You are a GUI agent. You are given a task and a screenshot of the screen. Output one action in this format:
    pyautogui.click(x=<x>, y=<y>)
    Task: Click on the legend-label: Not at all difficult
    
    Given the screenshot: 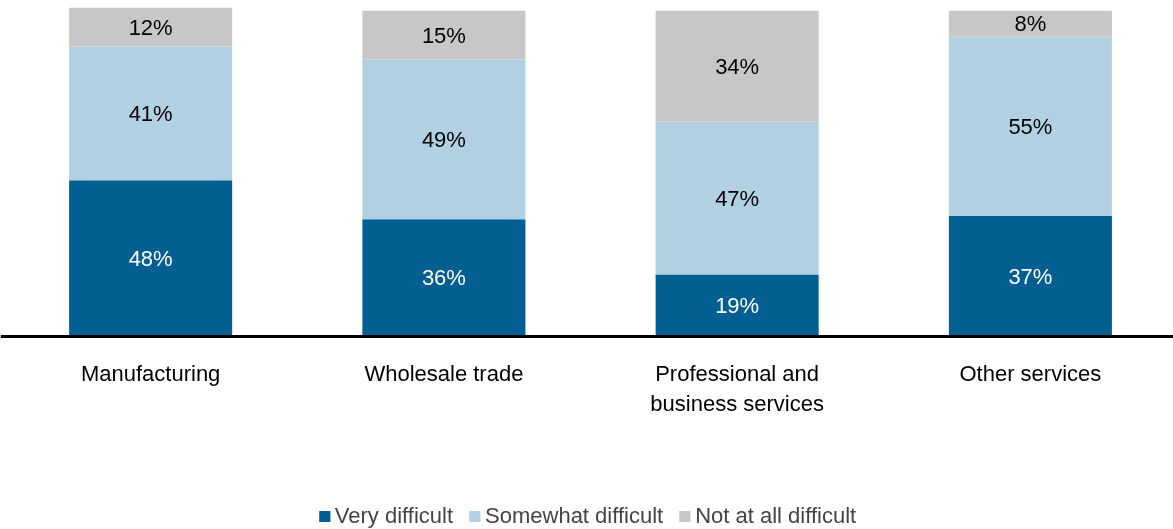 What is the action you would take?
    pyautogui.click(x=776, y=516)
    